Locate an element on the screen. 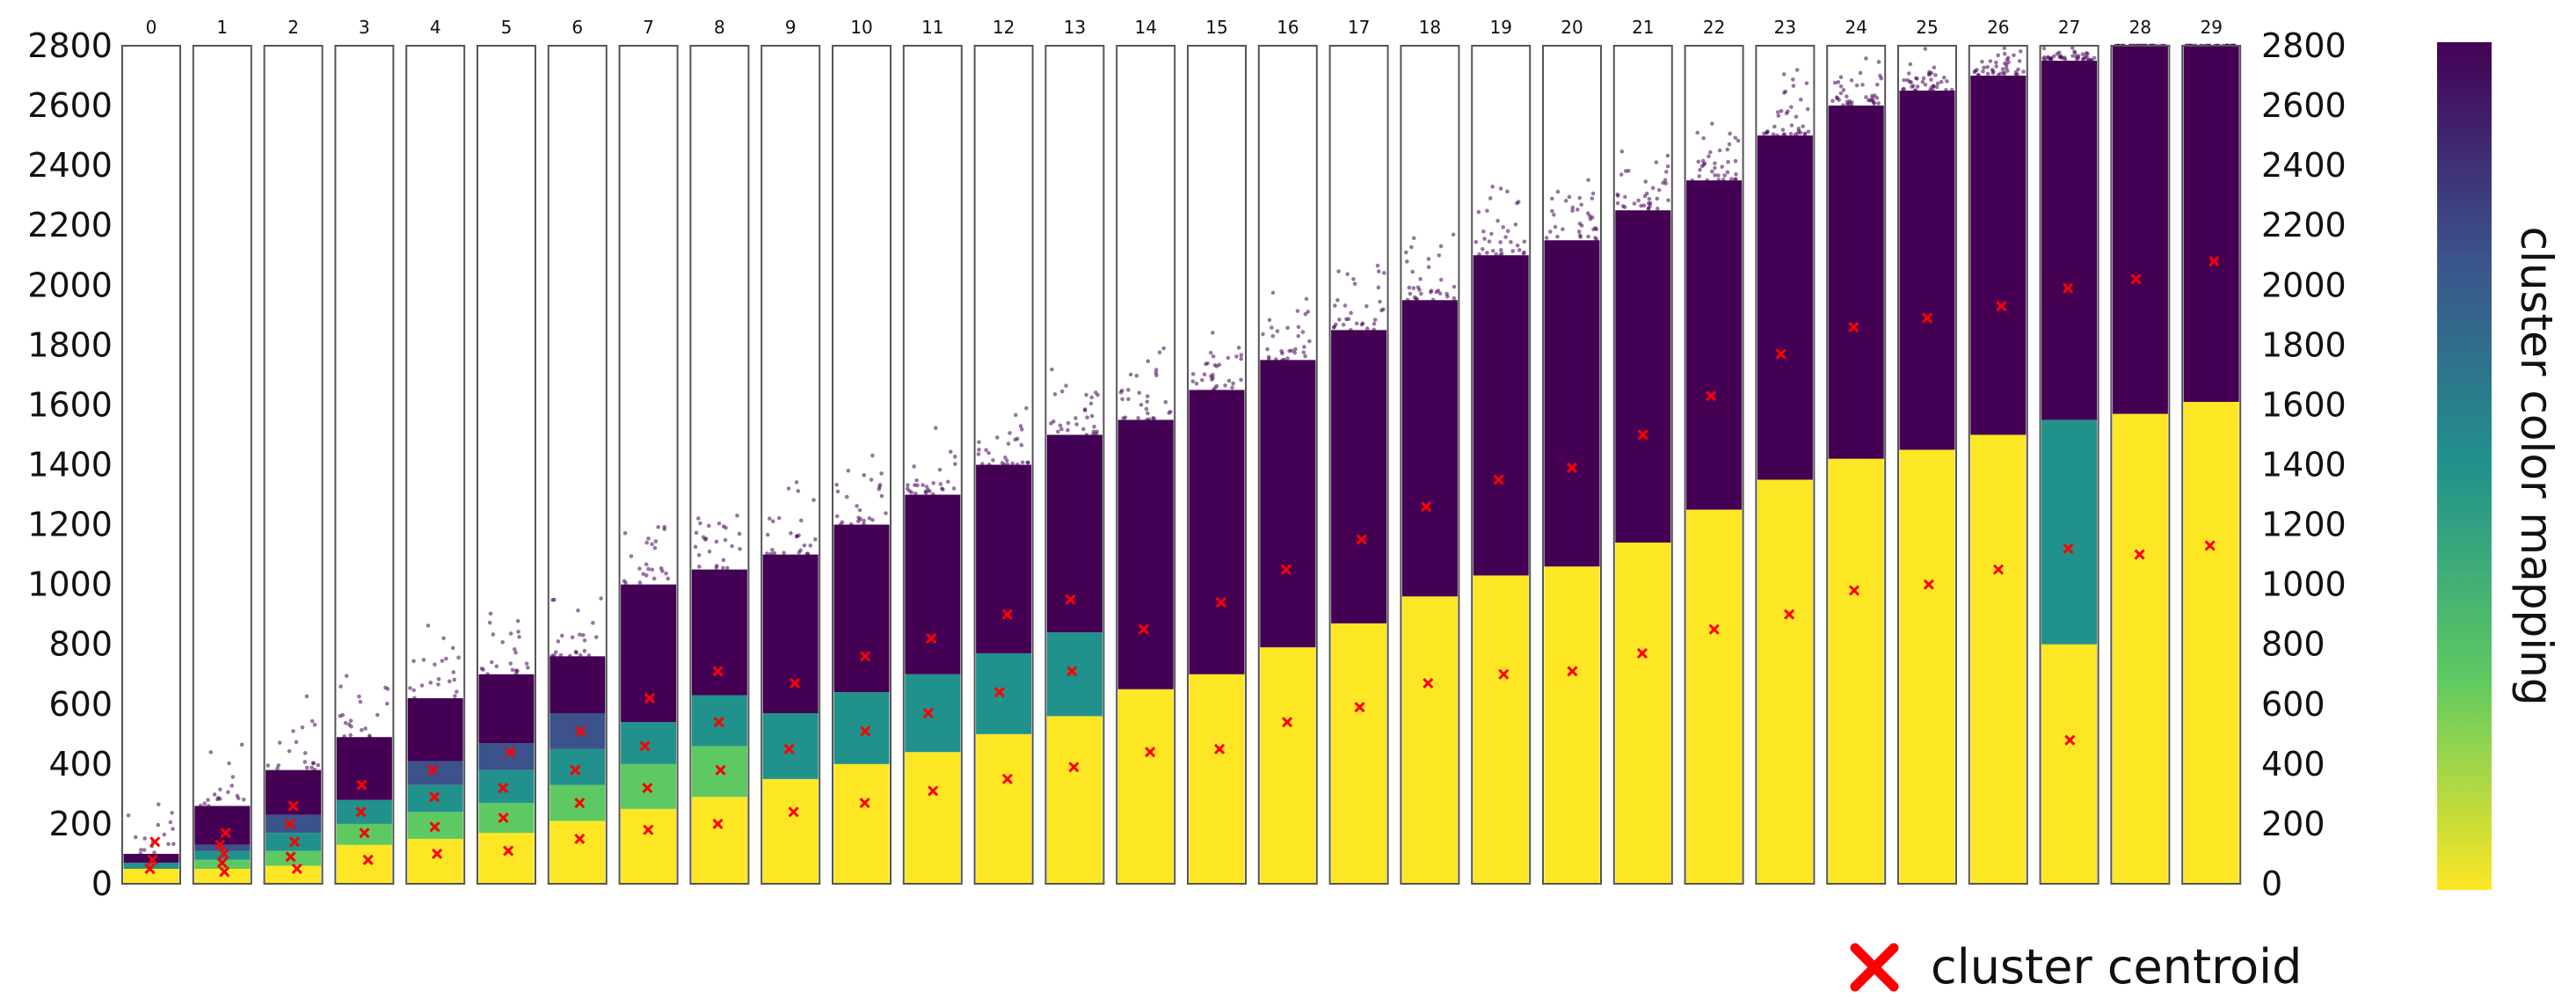 Image resolution: width=2576 pixels, height=1006 pixels. cluster-panel-8: 8 is located at coordinates (719, 451).